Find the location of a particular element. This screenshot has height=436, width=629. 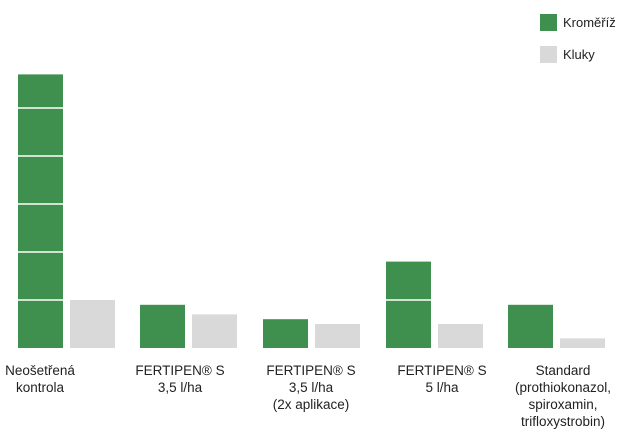

legend-label-kluky: Kluky is located at coordinates (579, 54).